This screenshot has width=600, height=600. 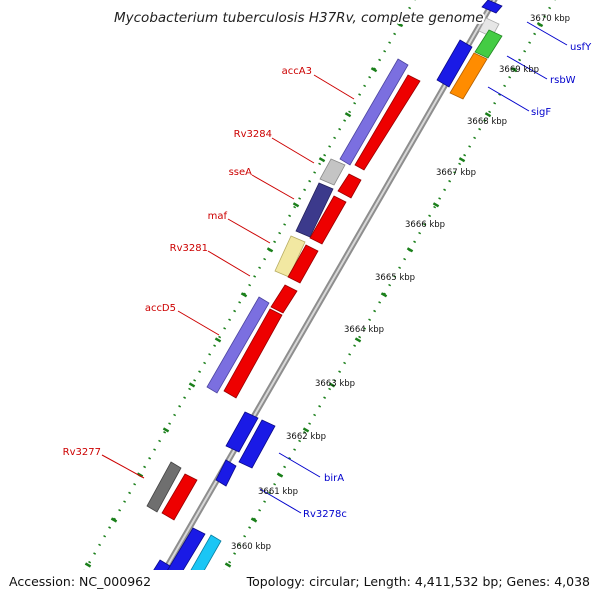 I want to click on gene-label-rsbW: rsbW, so click(x=563, y=80).